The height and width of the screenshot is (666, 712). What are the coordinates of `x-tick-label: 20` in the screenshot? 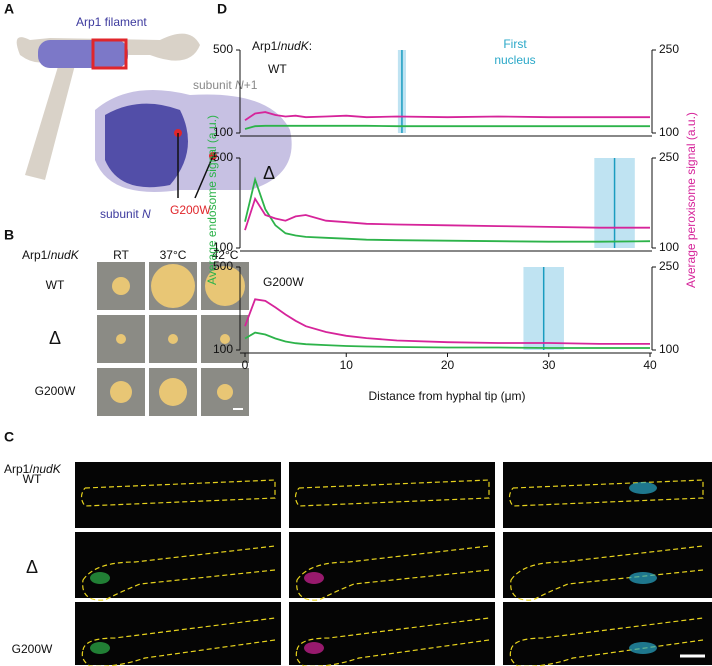 It's located at (448, 365).